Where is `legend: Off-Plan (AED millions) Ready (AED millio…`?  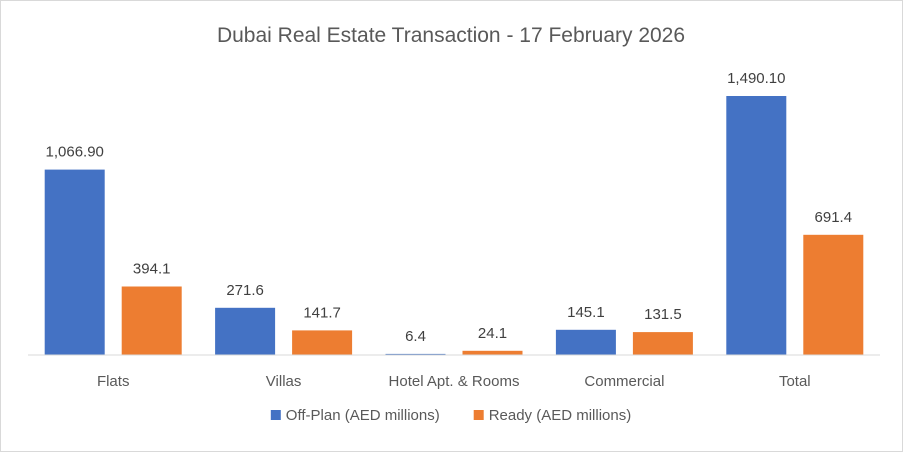
legend: Off-Plan (AED millions) Ready (AED millio… is located at coordinates (451, 415).